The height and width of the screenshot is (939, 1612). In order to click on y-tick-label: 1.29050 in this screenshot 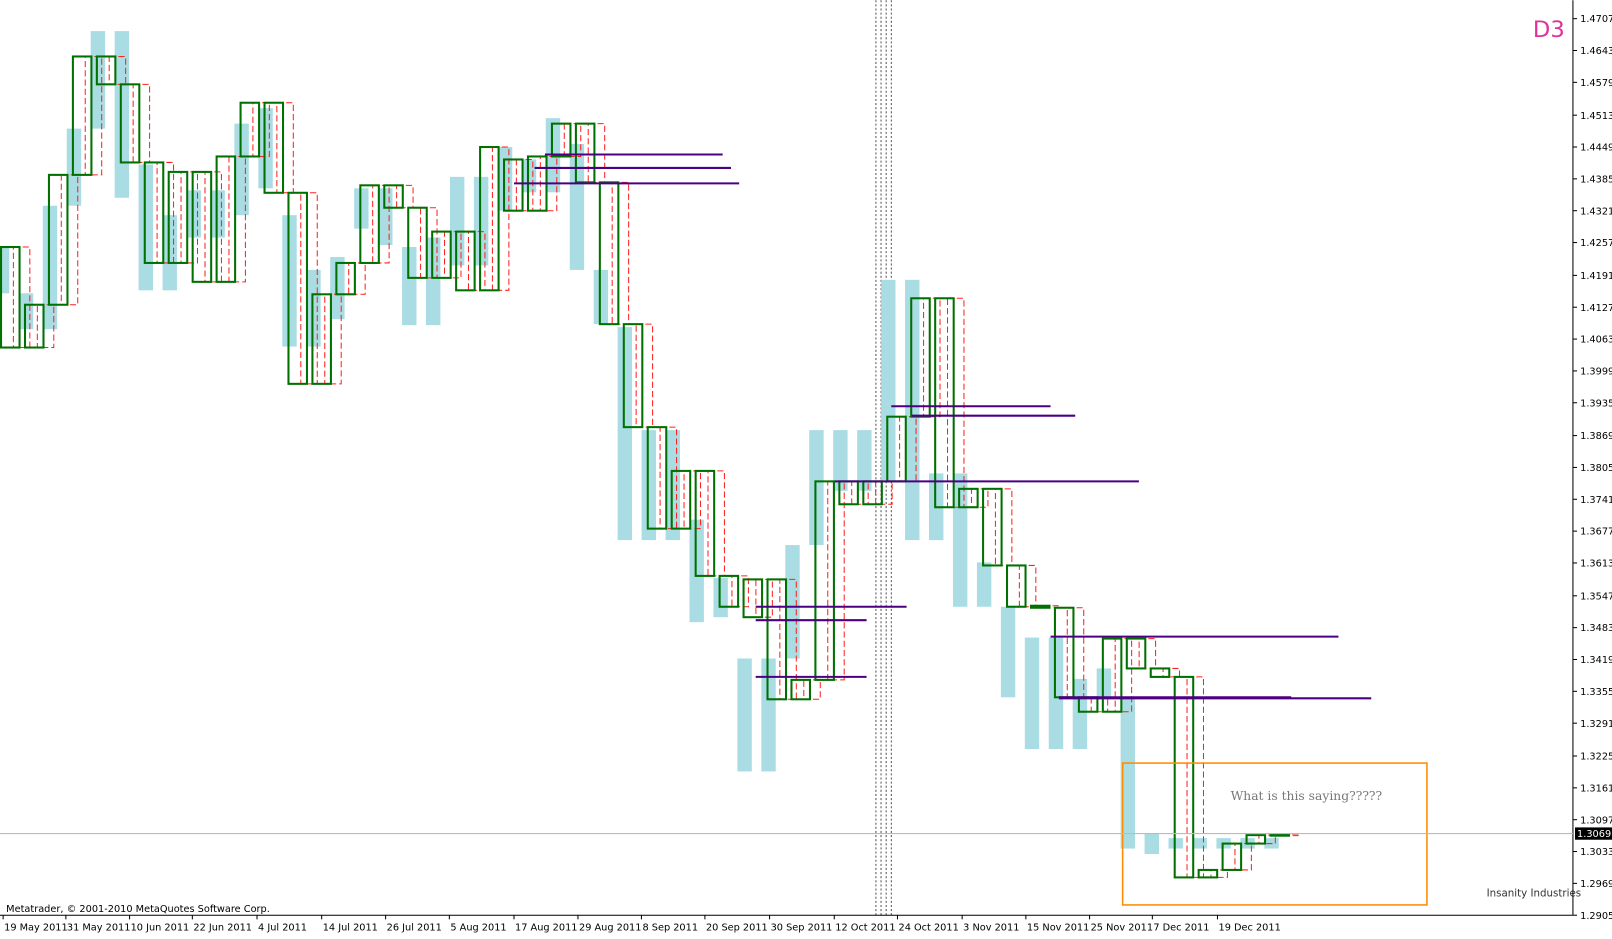, I will do `click(1596, 916)`.